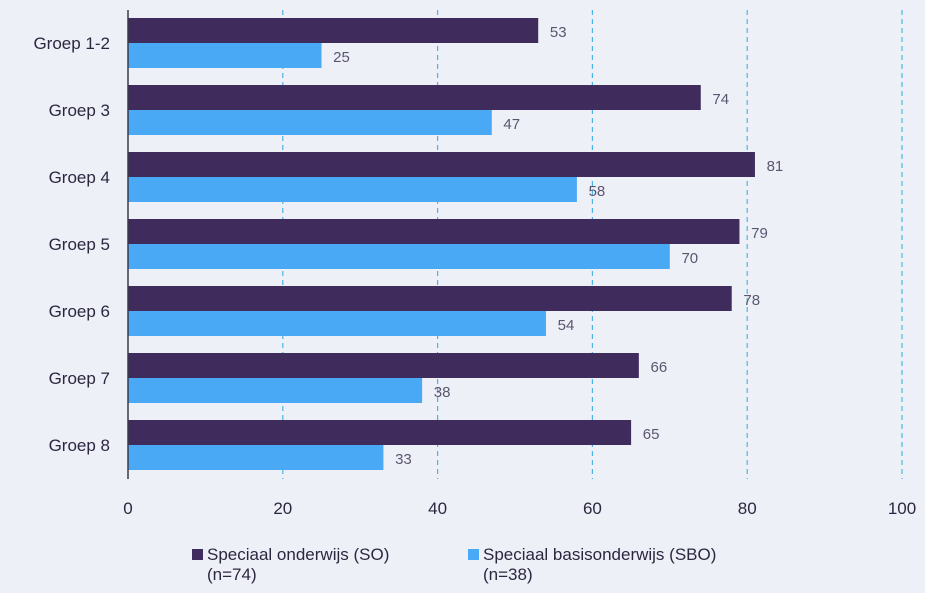 The width and height of the screenshot is (925, 593). Describe the element at coordinates (747, 508) in the screenshot. I see `x-tick-label: 80` at that location.